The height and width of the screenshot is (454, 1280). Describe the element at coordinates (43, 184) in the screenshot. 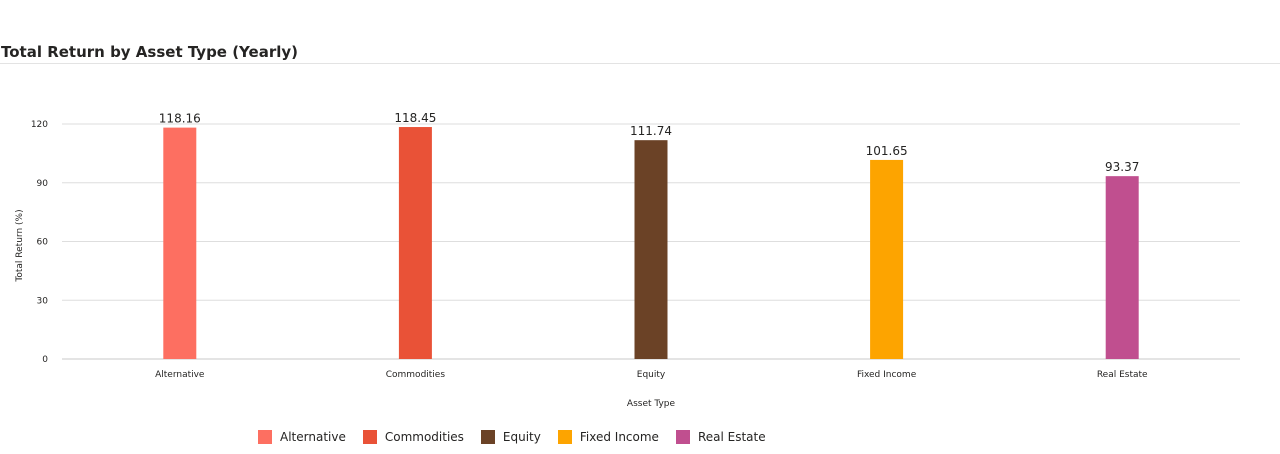

I see `y-tick-label: 90` at that location.